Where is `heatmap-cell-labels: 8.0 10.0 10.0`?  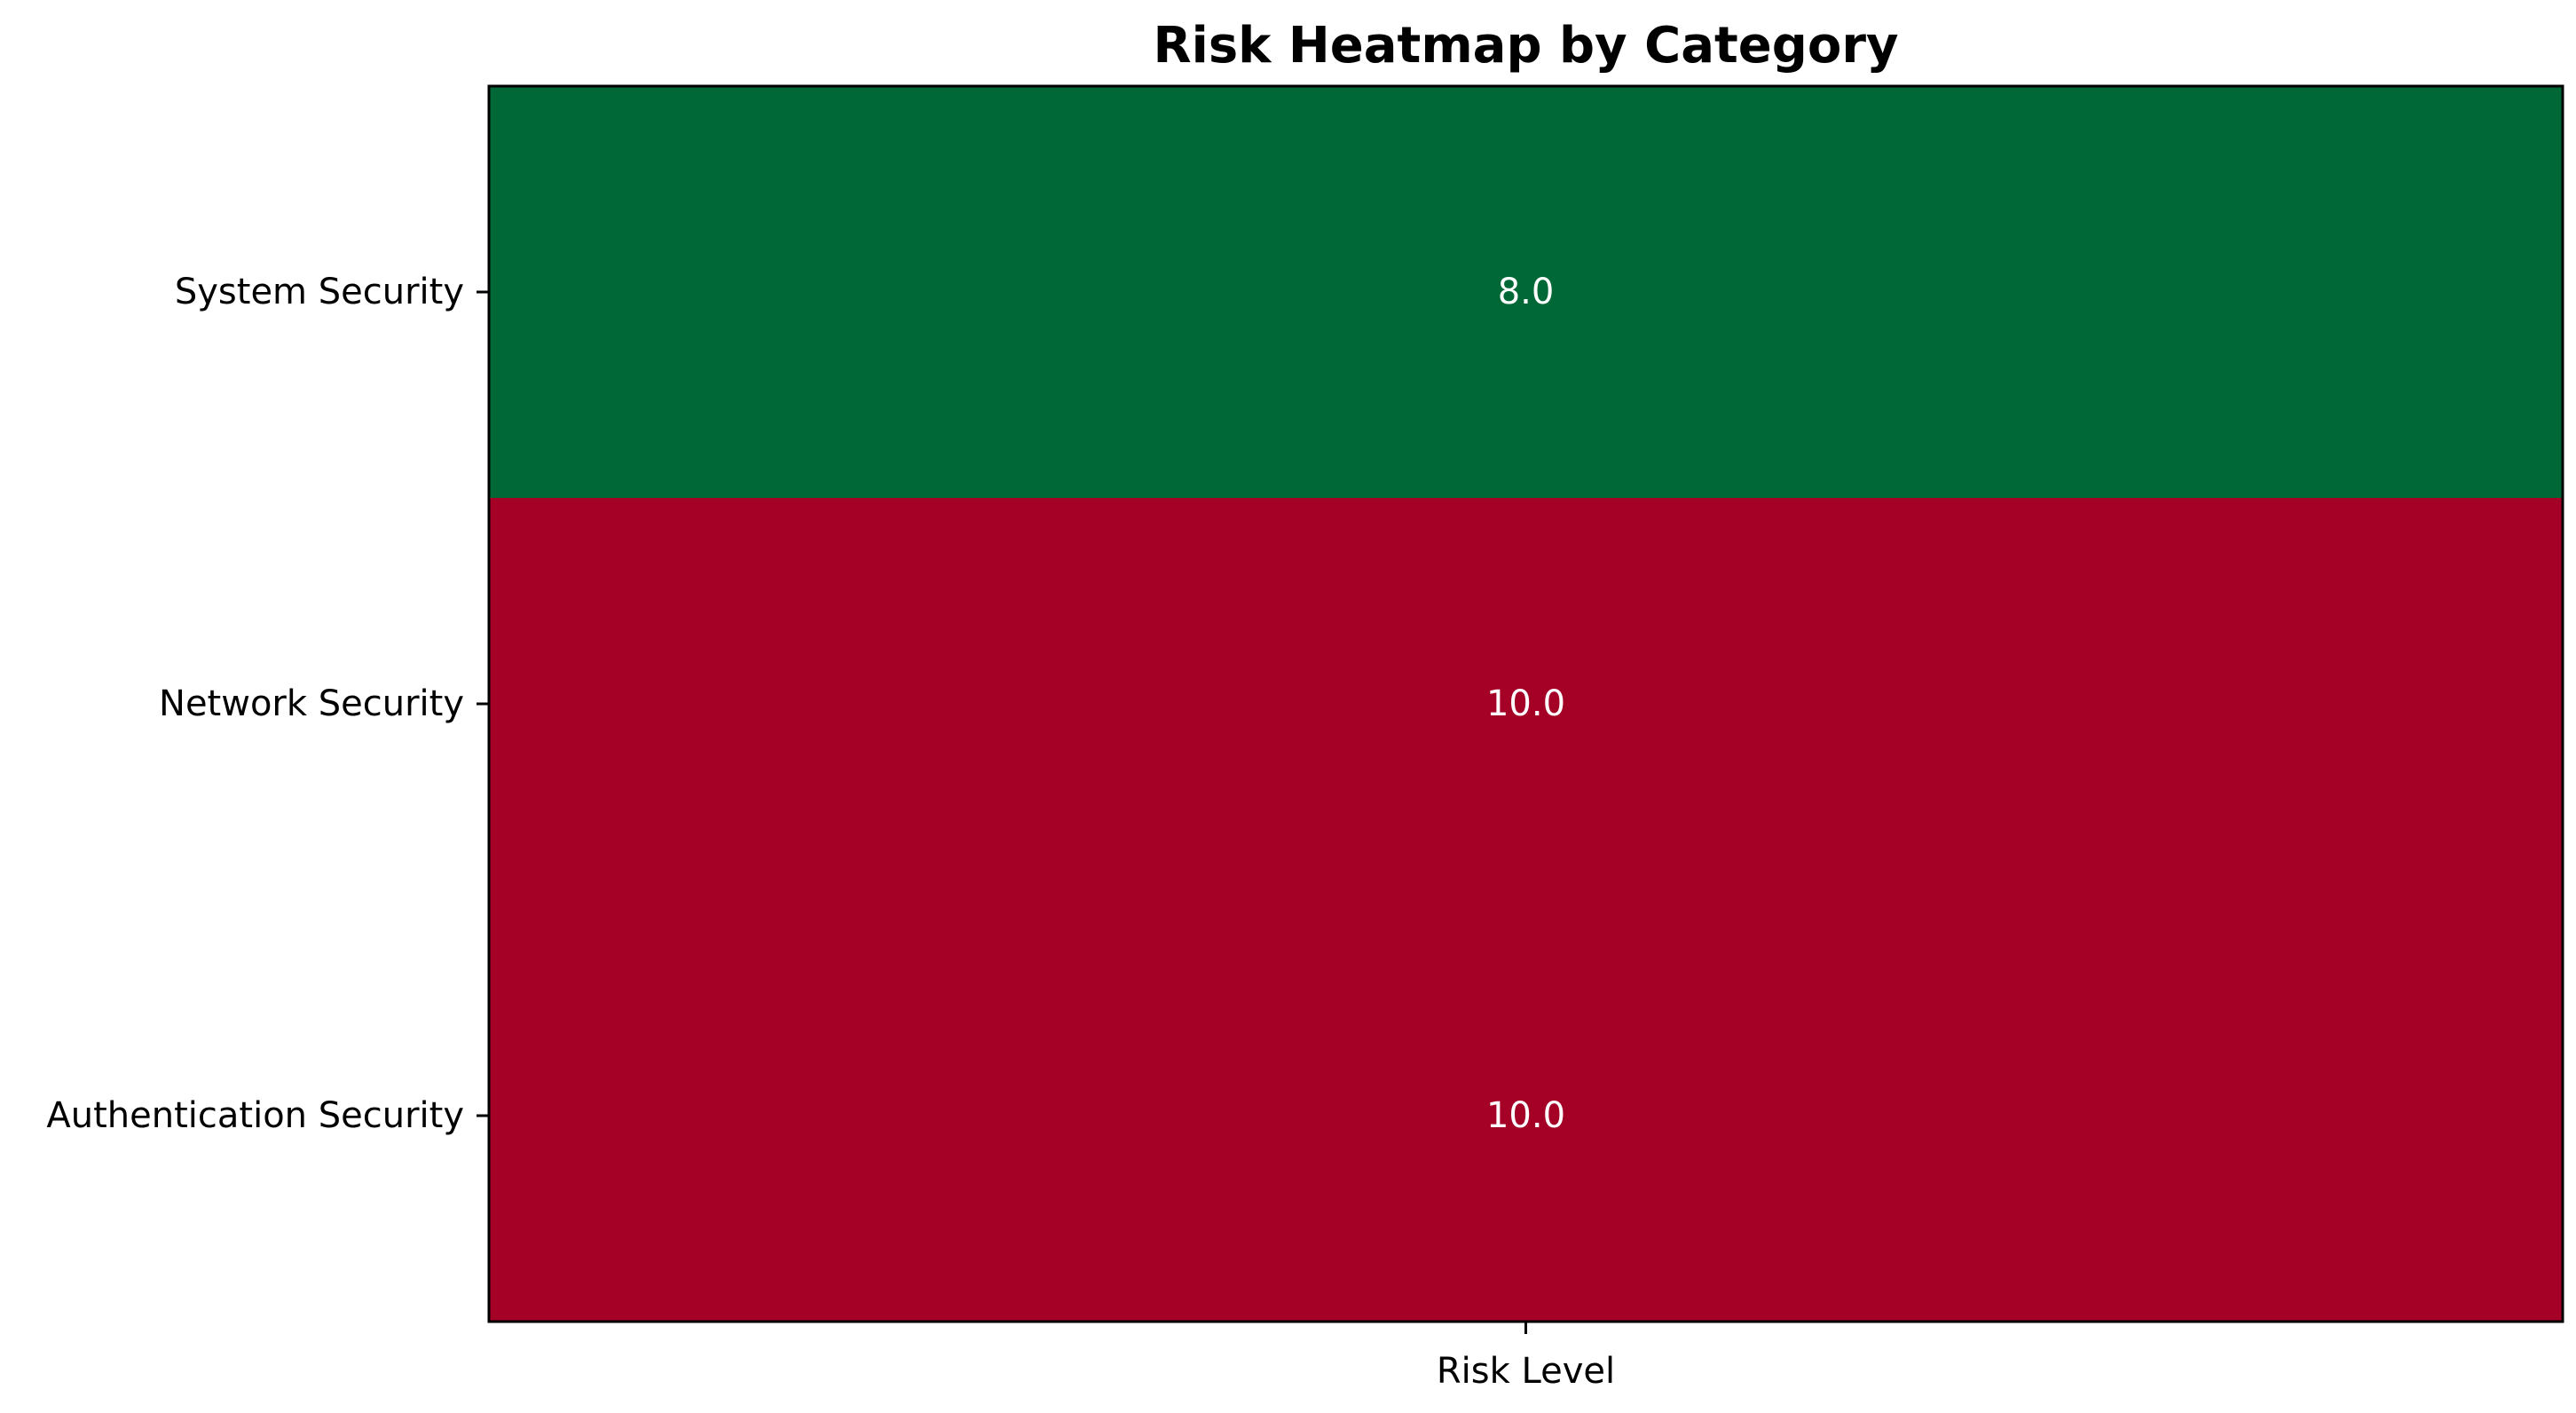
heatmap-cell-labels: 8.0 10.0 10.0 is located at coordinates (1526, 704).